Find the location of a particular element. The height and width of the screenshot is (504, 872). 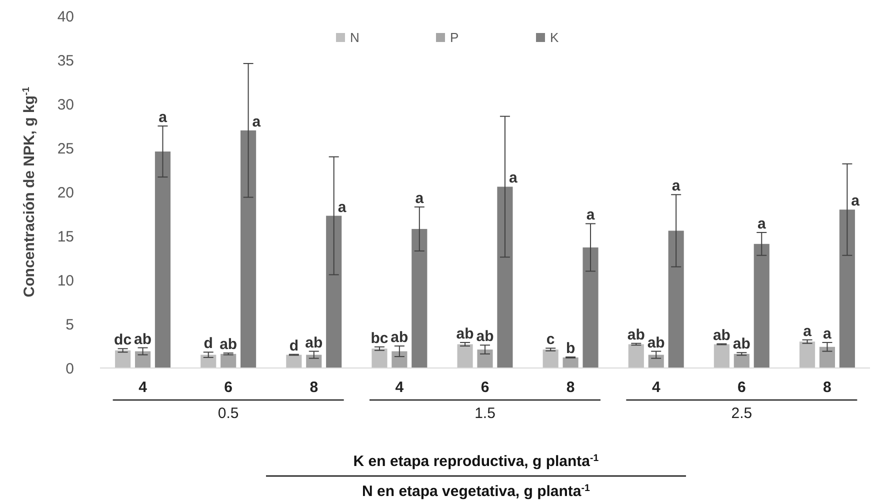

data-label: dc is located at coordinates (123, 340).